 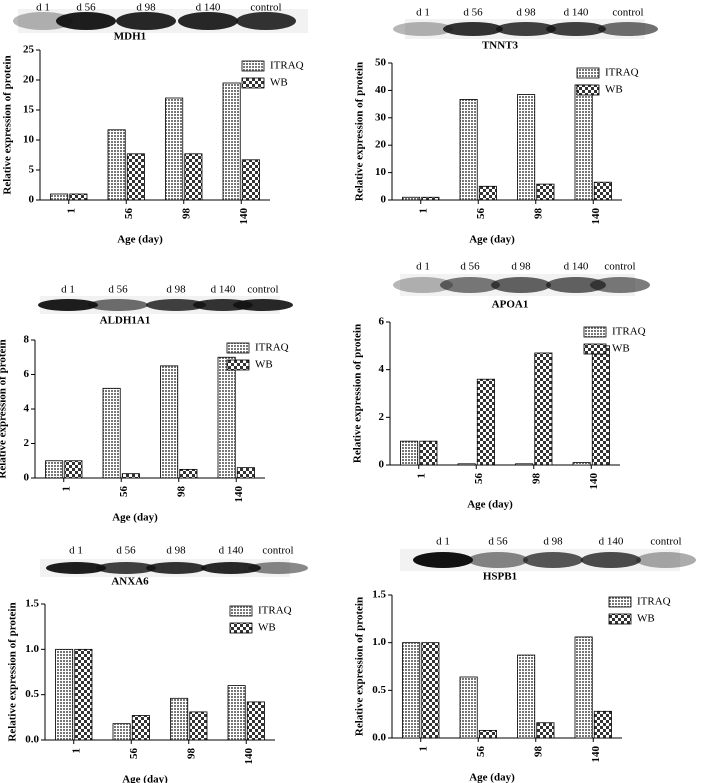 What do you see at coordinates (379, 642) in the screenshot?
I see `y-tick-label: 1.0` at bounding box center [379, 642].